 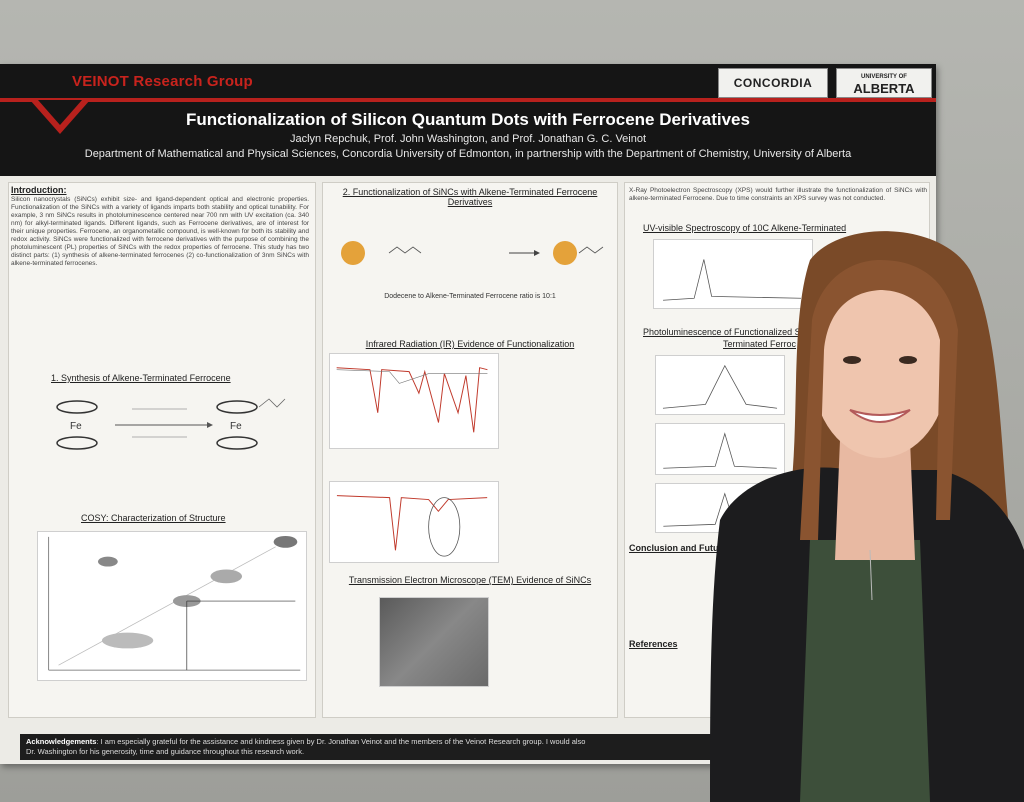 I want to click on fe-label-1: Fe, so click(x=76, y=426).